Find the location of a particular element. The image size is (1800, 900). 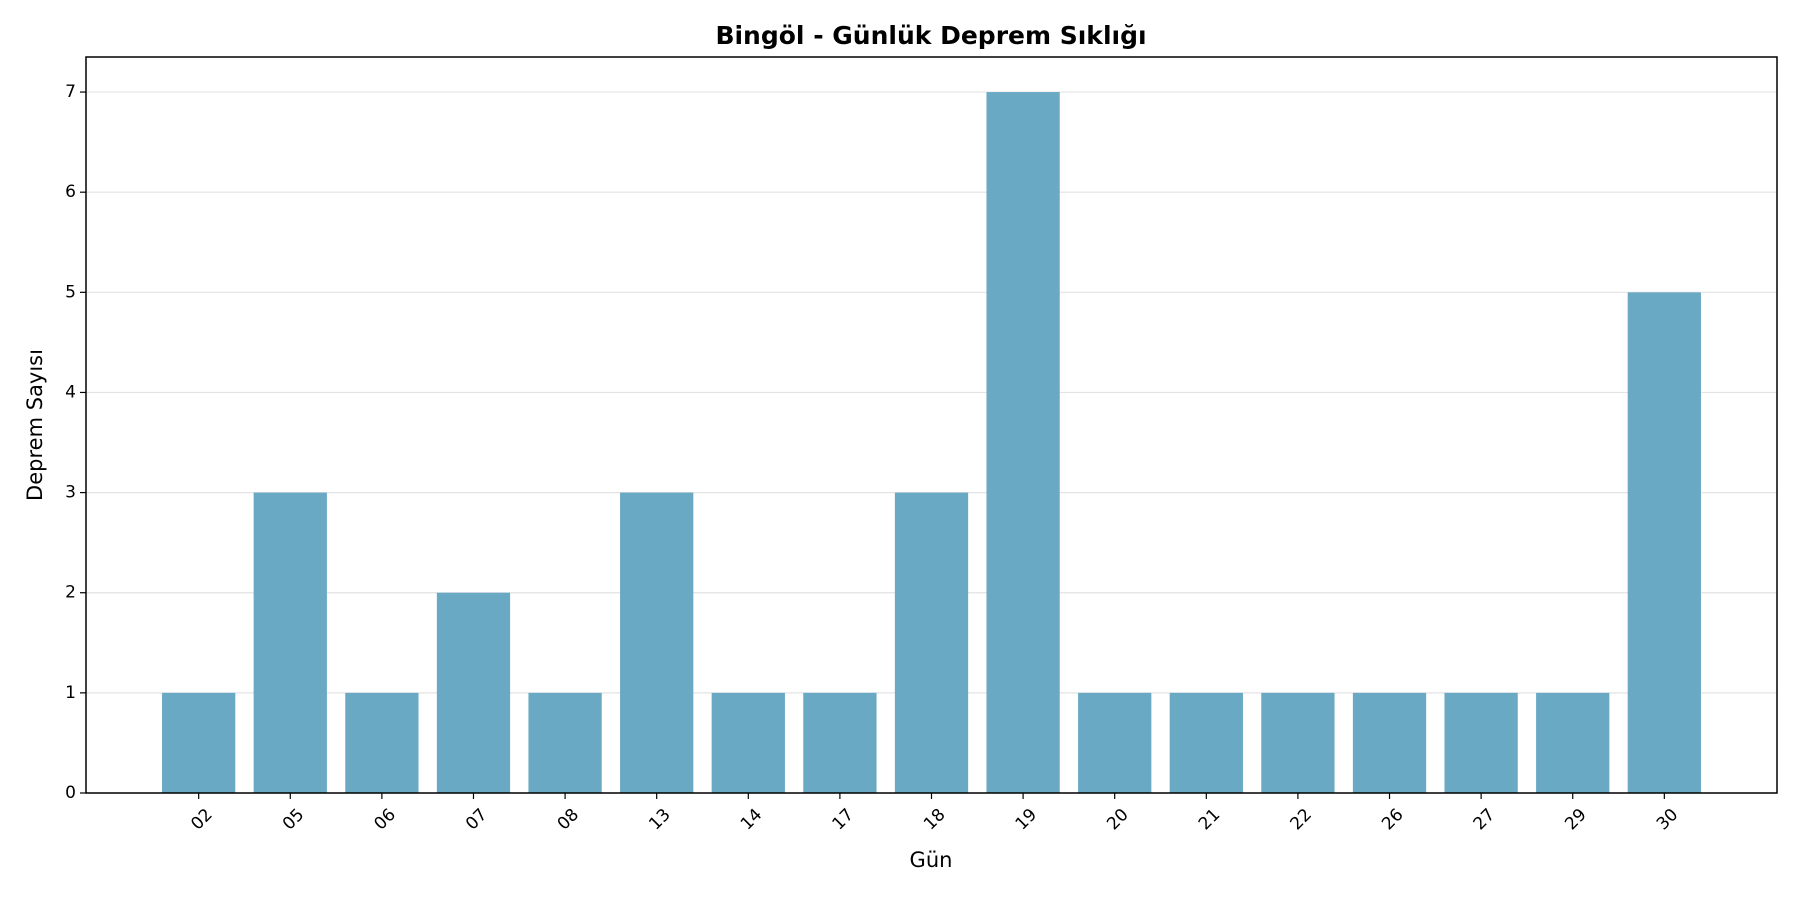

y-axis-label: Deprem Sayısı is located at coordinates (35, 425).